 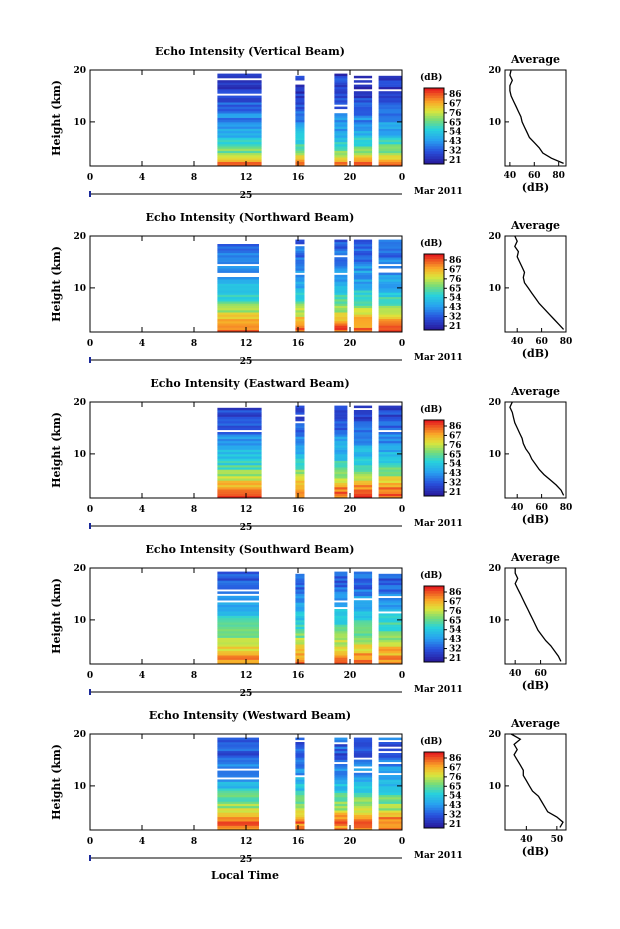 What do you see at coordinates (79, 735) in the screenshot?
I see `y-tick-label: 20` at bounding box center [79, 735].